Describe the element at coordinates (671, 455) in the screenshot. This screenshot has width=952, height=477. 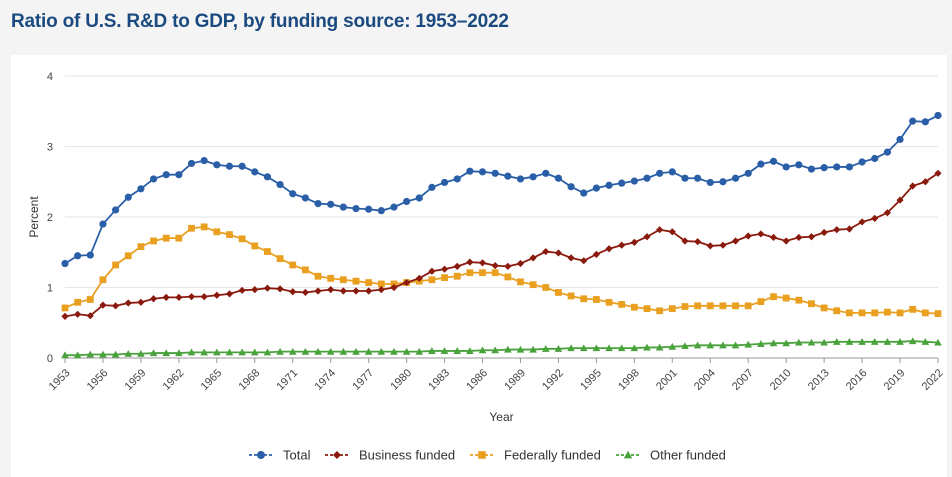
I see `legend-item-other-funded: Other funded` at that location.